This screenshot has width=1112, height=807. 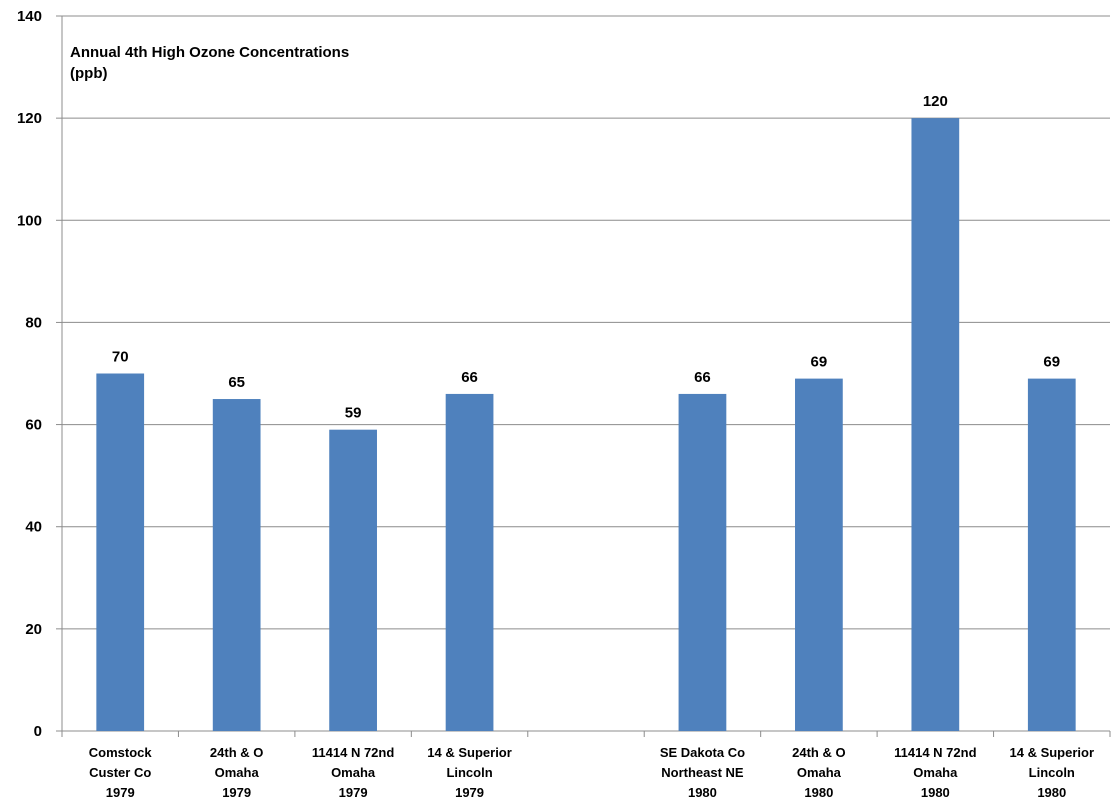 What do you see at coordinates (33, 527) in the screenshot?
I see `y-tick-label: 40` at bounding box center [33, 527].